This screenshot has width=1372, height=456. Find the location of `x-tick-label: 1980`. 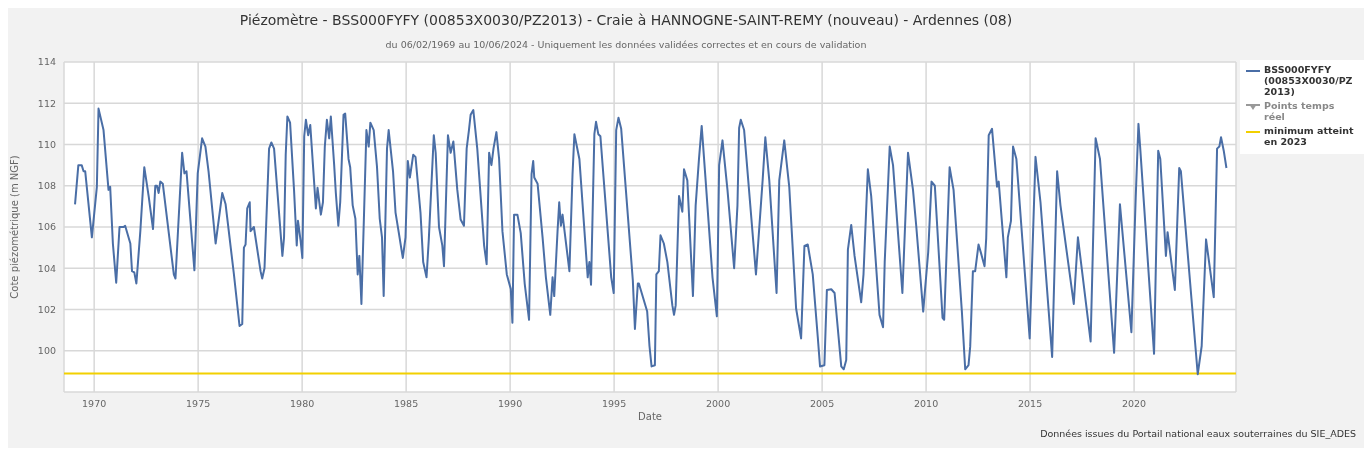

x-tick-label: 1980 is located at coordinates (302, 403).